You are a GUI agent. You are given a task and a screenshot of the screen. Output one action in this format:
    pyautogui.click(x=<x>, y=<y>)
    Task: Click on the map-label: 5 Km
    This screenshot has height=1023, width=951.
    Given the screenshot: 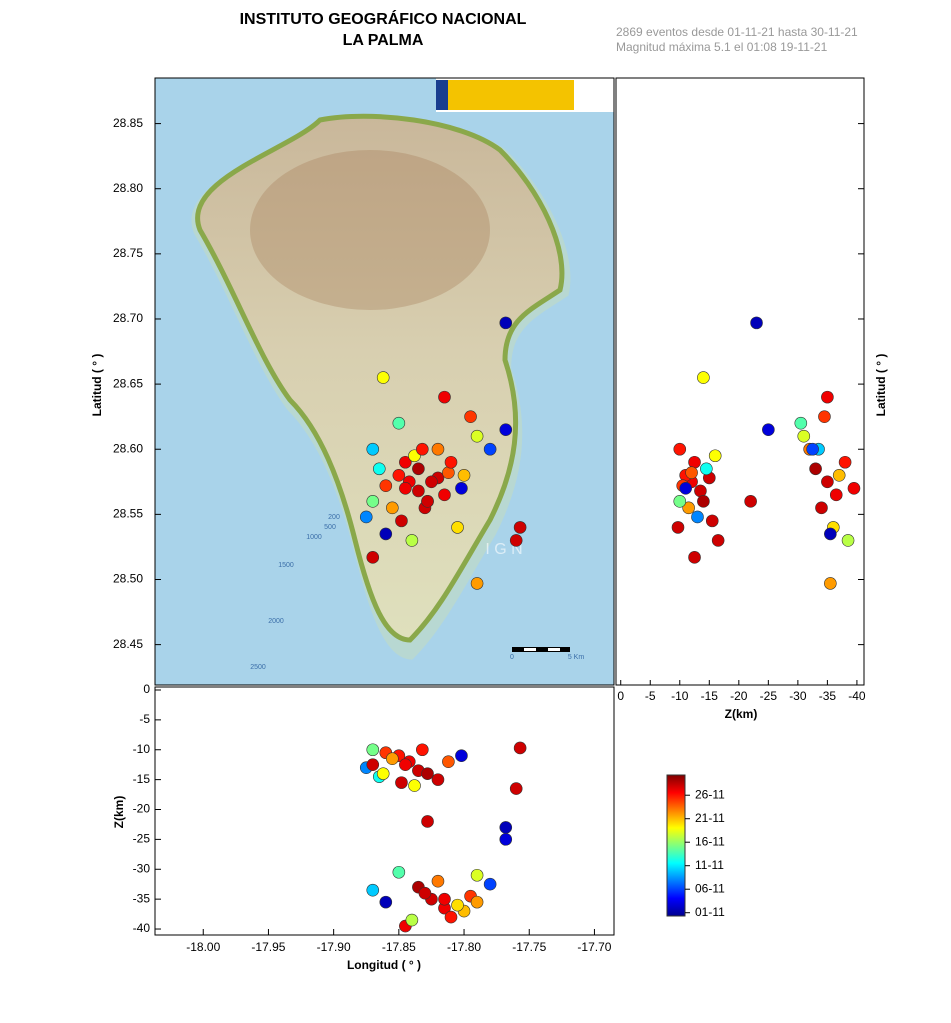 What is the action you would take?
    pyautogui.click(x=576, y=657)
    